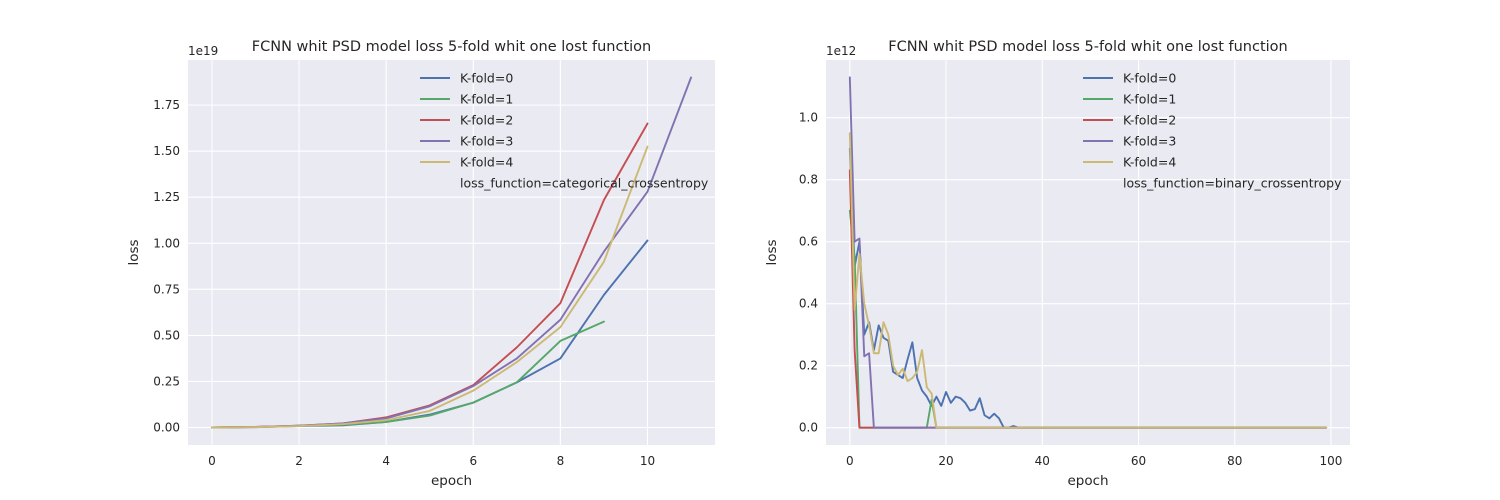  What do you see at coordinates (166, 151) in the screenshot?
I see `y-tick-label: 1.50` at bounding box center [166, 151].